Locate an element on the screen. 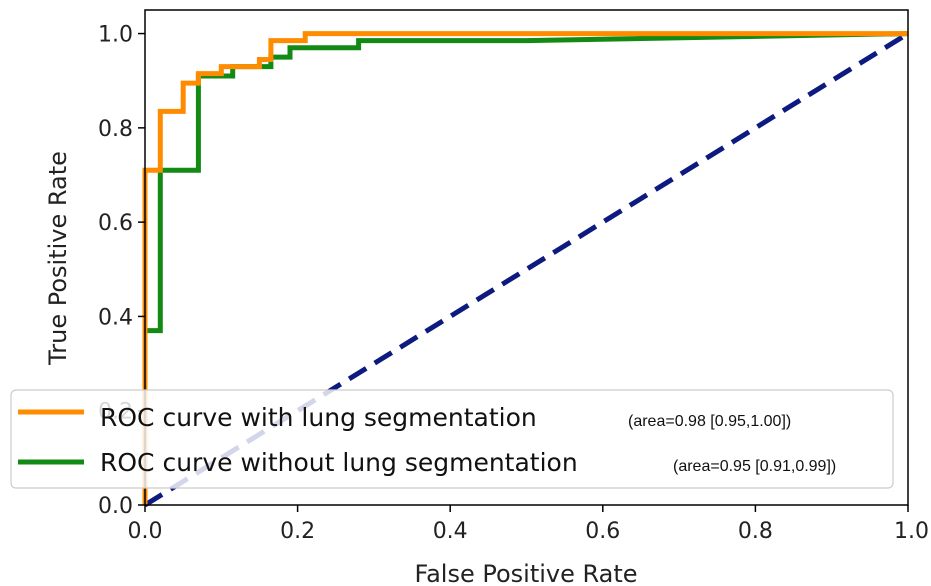 The image size is (931, 586). x-tick-label: 0.8 is located at coordinates (755, 531).